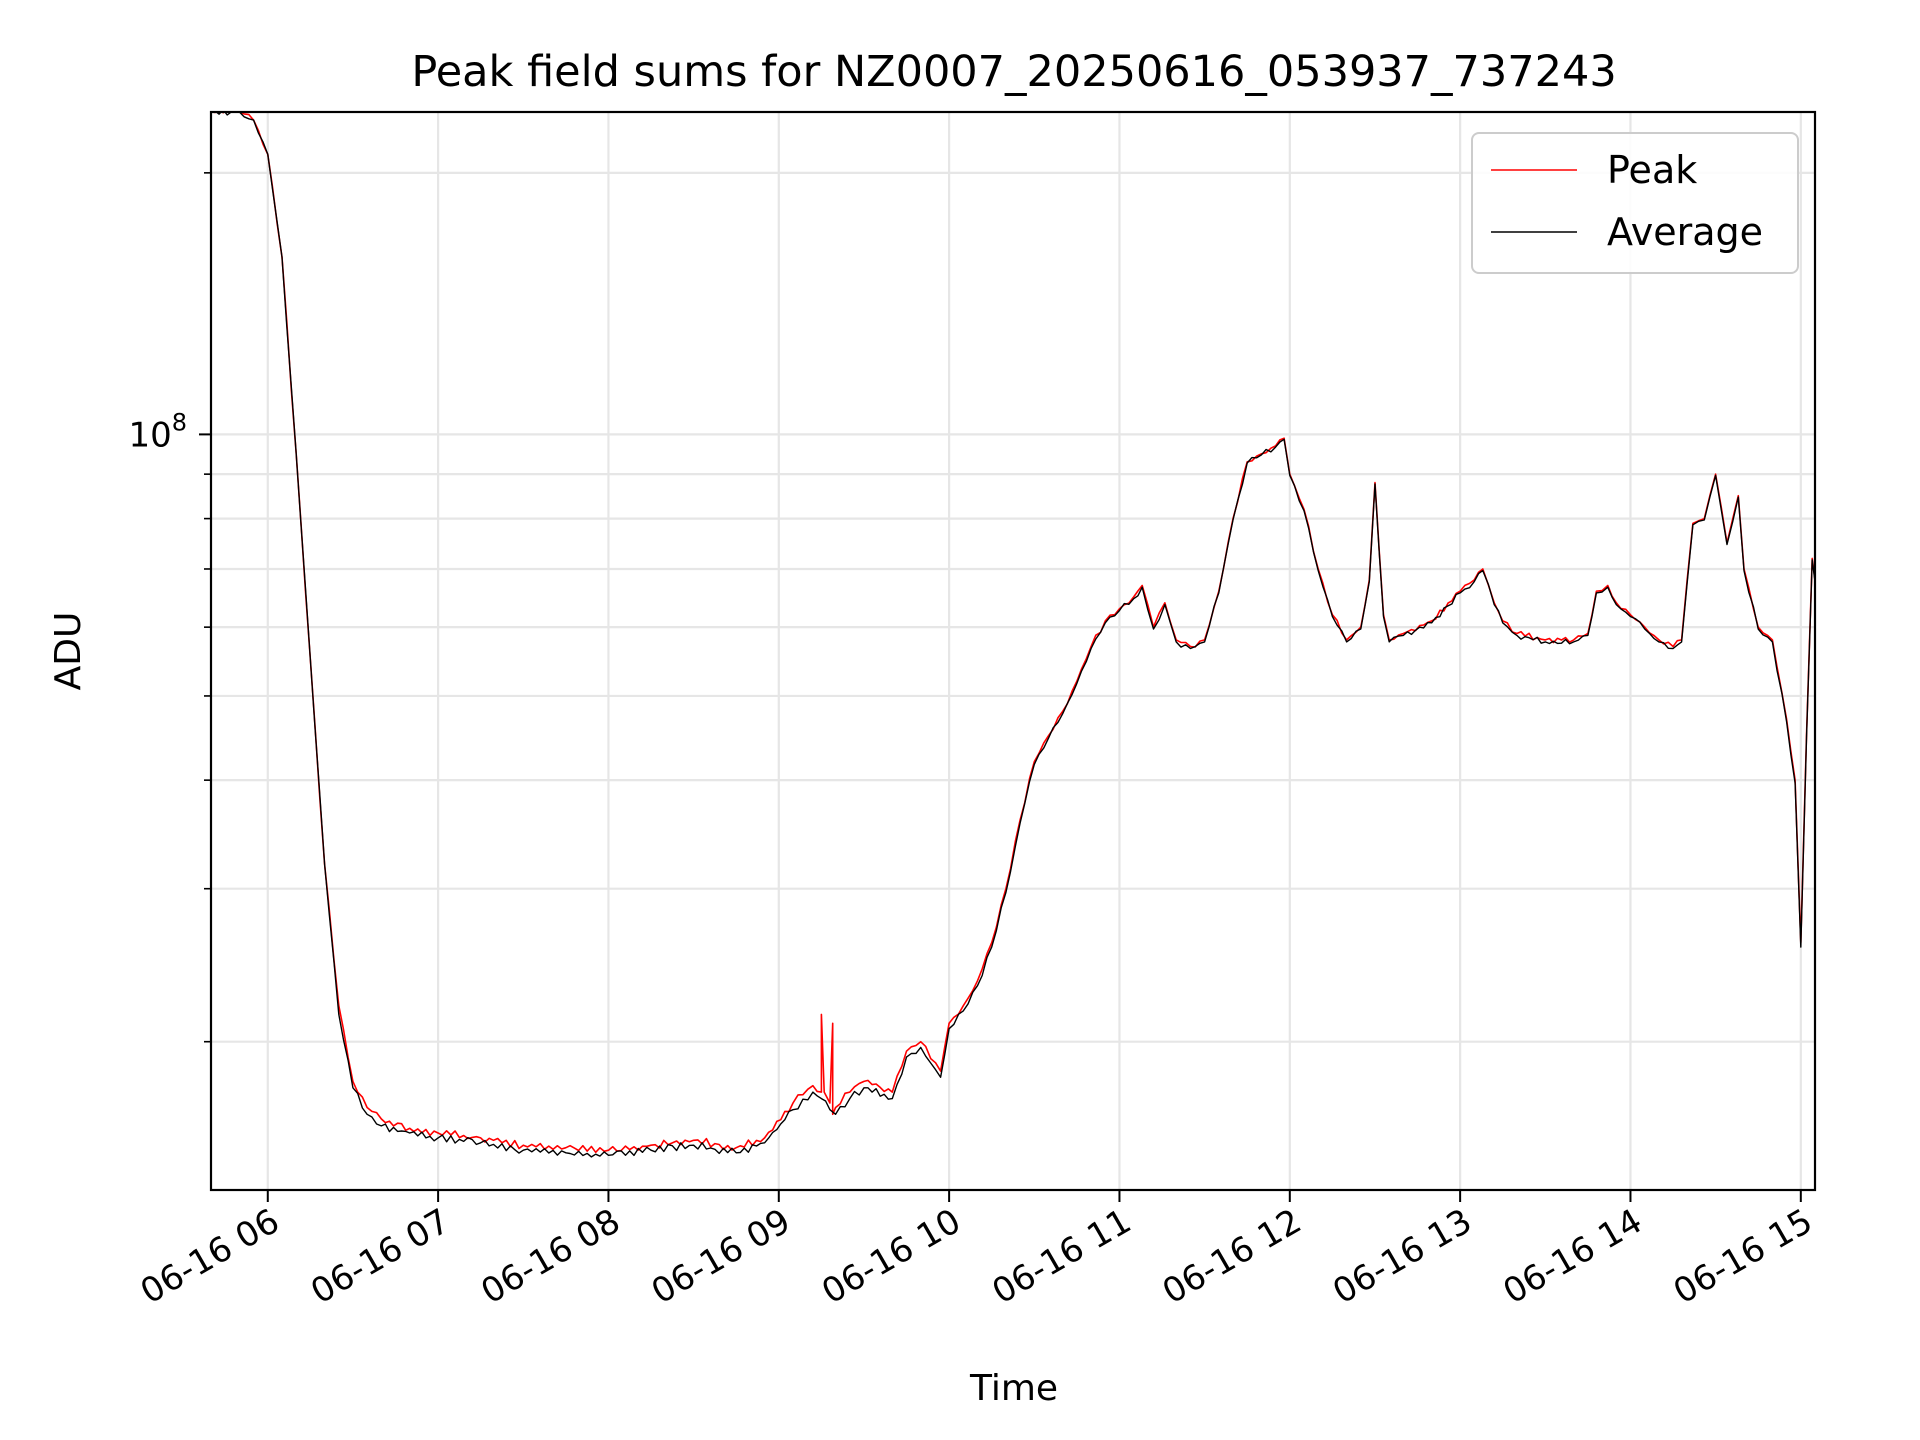 Image resolution: width=1920 pixels, height=1440 pixels. I want to click on x-tick-label: 06-16 11, so click(1062, 1256).